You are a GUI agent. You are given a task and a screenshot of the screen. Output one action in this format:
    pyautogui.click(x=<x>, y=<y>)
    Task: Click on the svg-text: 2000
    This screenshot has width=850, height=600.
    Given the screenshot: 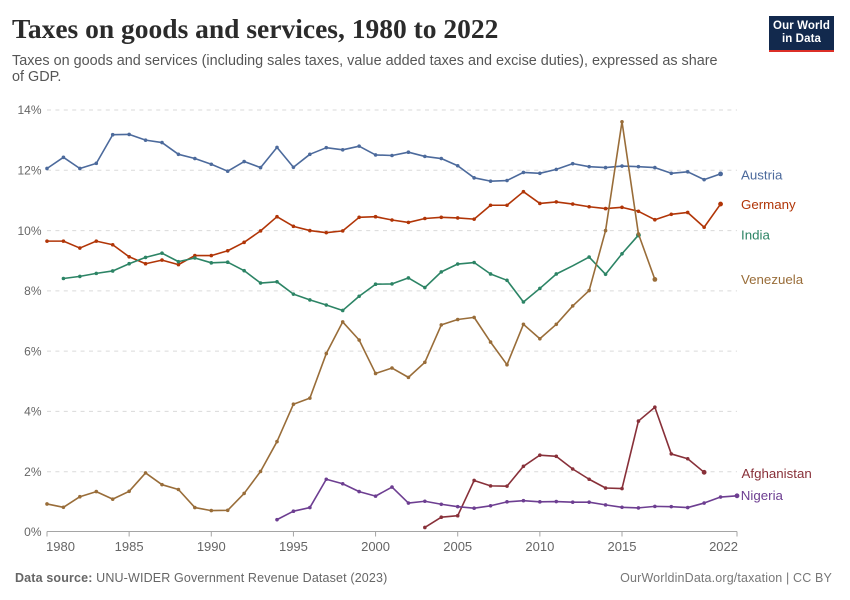 What is the action you would take?
    pyautogui.click(x=375, y=546)
    